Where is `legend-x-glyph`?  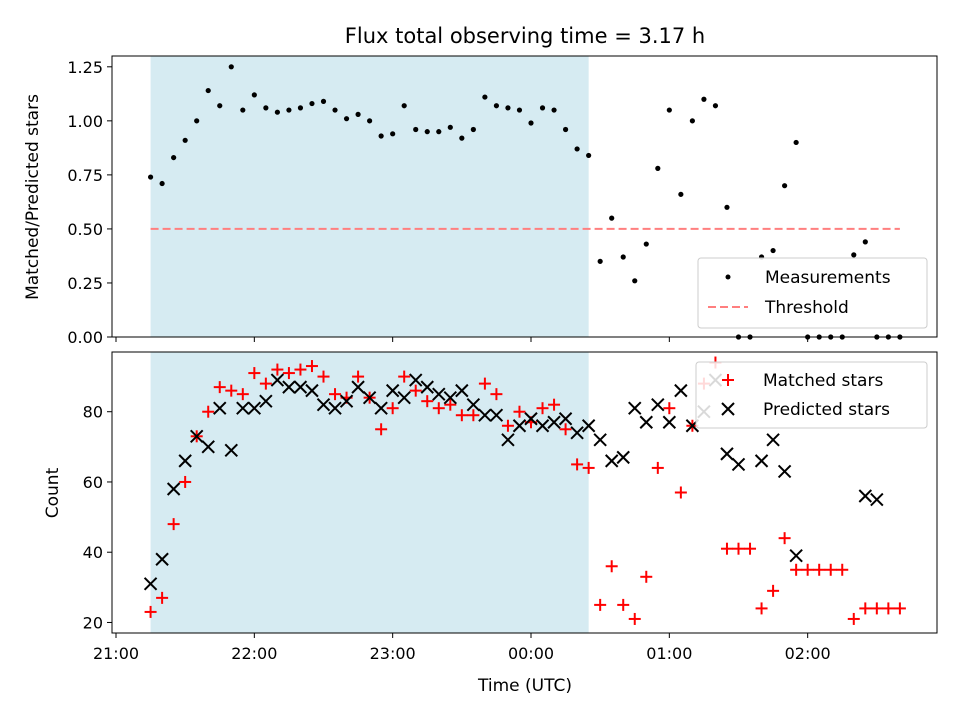
legend-x-glyph is located at coordinates (728, 409).